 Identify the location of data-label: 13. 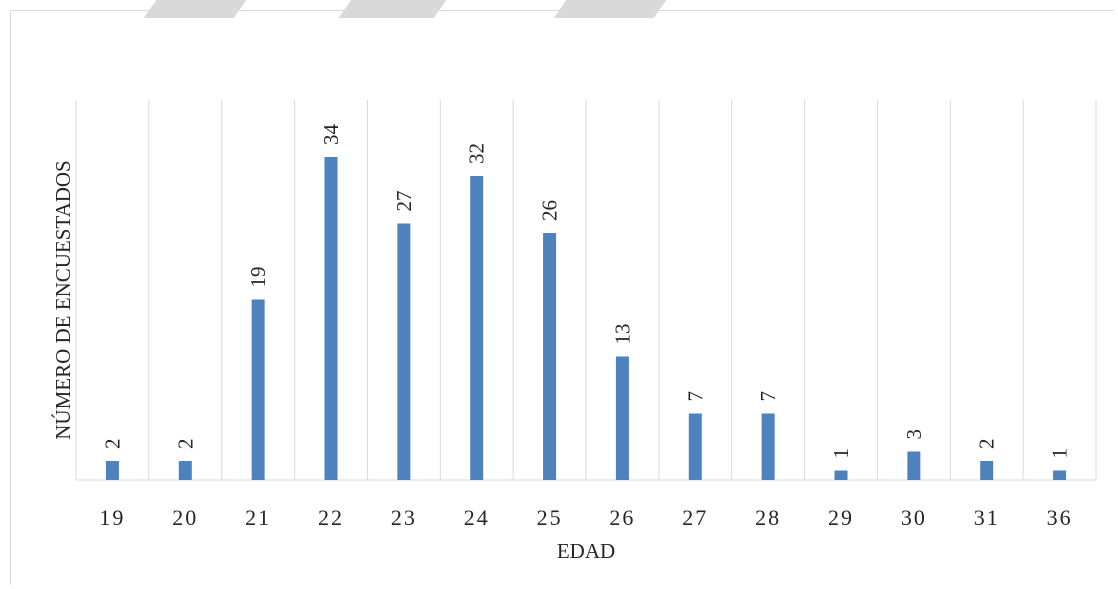
(622, 334).